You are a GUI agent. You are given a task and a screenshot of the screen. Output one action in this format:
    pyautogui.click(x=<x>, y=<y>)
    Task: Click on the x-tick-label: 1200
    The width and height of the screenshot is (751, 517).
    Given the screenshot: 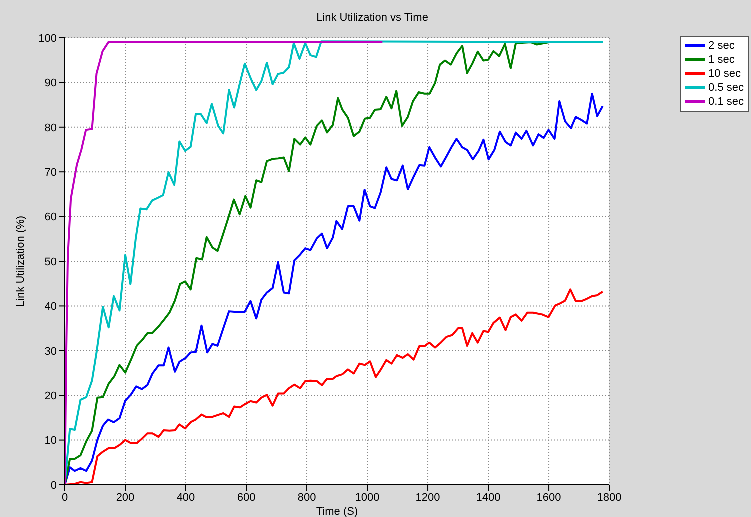 What is the action you would take?
    pyautogui.click(x=428, y=498)
    